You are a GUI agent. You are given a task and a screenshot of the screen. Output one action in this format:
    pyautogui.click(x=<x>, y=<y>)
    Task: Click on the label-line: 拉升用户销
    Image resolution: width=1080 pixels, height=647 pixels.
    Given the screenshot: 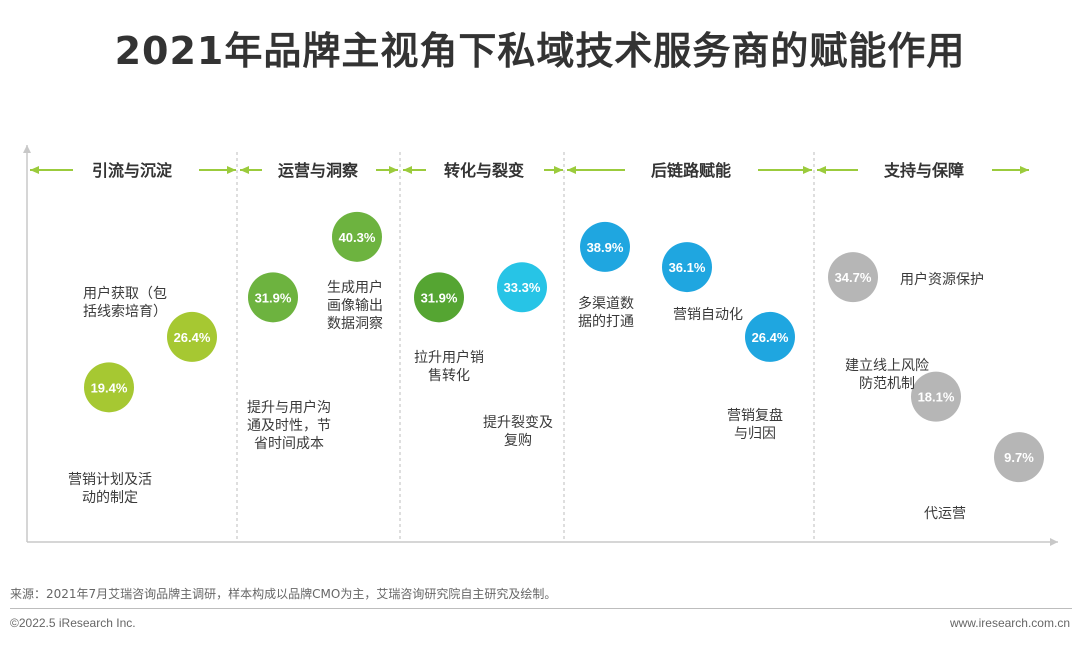 What is the action you would take?
    pyautogui.click(x=449, y=357)
    